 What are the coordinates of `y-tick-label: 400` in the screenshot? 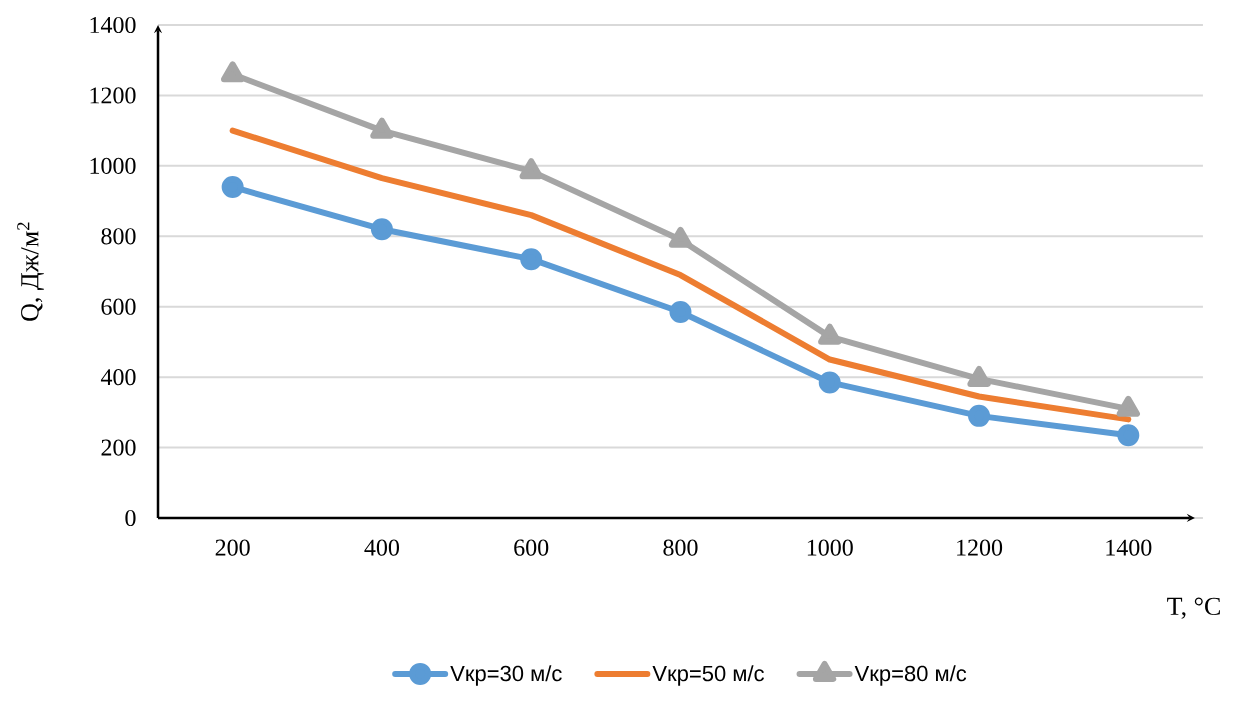 It's located at (118, 377).